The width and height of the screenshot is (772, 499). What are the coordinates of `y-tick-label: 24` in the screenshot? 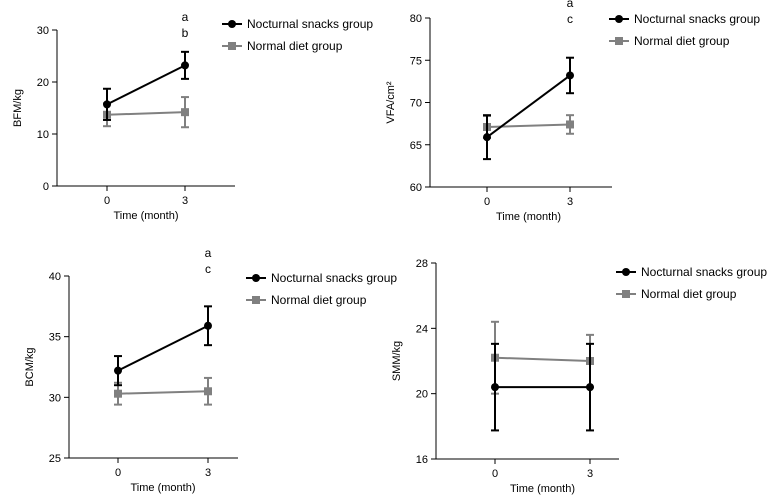 It's located at (422, 329).